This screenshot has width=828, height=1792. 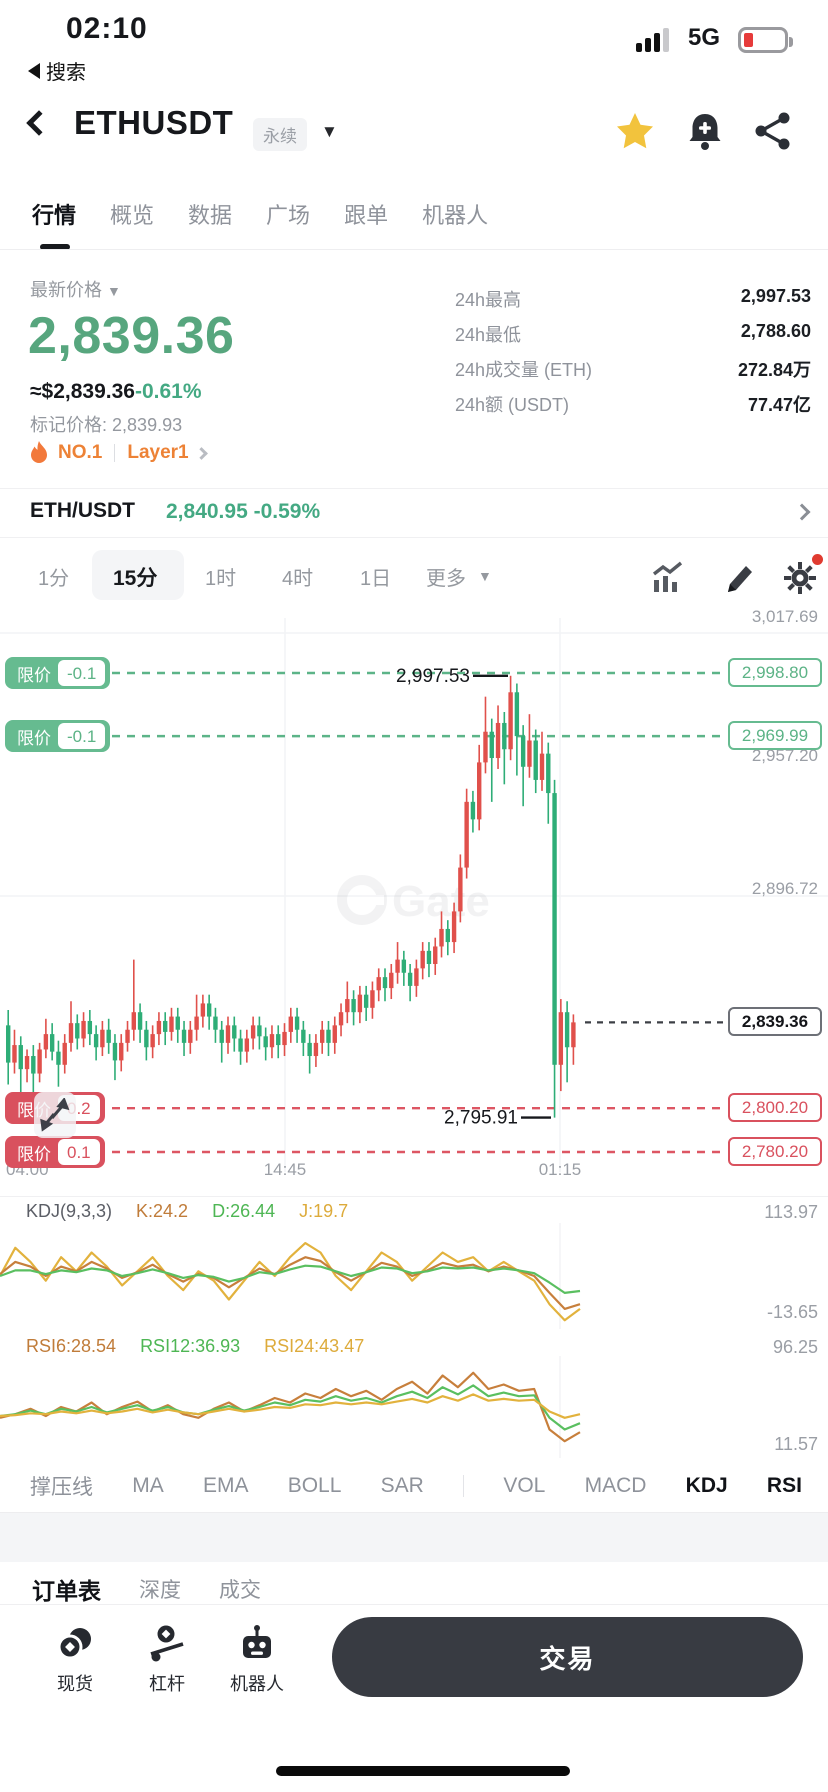 What do you see at coordinates (54, 579) in the screenshot?
I see `timeframe-1分: 1分` at bounding box center [54, 579].